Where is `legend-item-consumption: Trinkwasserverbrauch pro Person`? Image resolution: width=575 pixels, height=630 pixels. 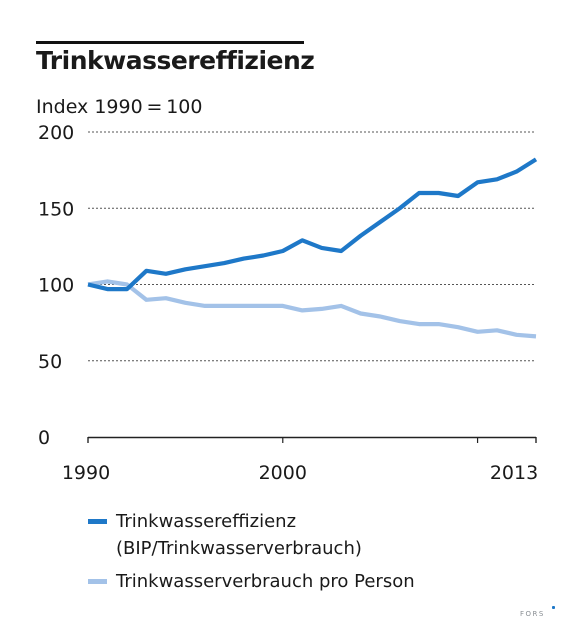
legend-item-consumption: Trinkwasserverbrauch pro Person is located at coordinates (251, 581).